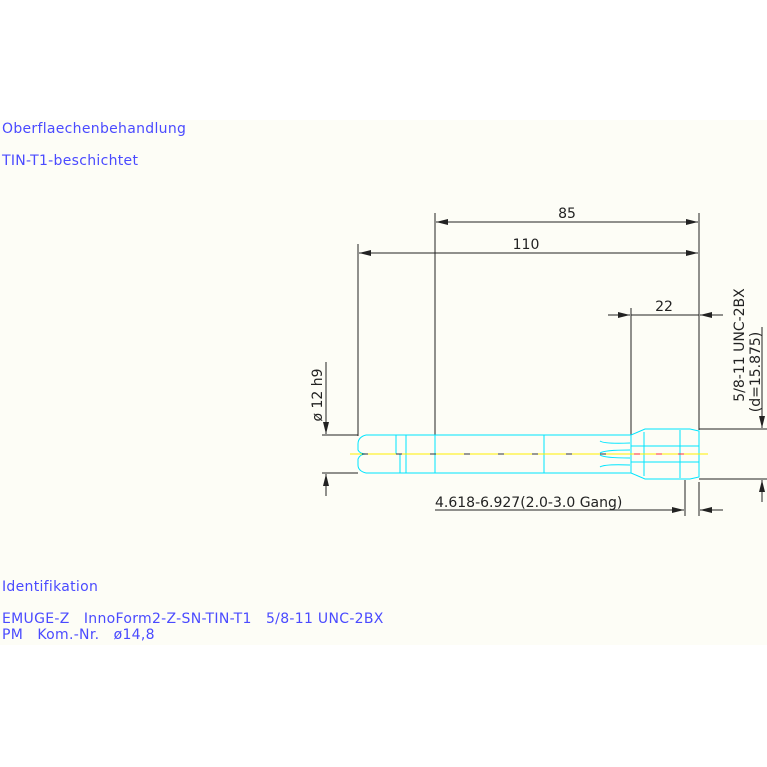 The width and height of the screenshot is (767, 767). What do you see at coordinates (94, 129) in the screenshot?
I see `surface-heading: Oberflaechenbehandlung` at bounding box center [94, 129].